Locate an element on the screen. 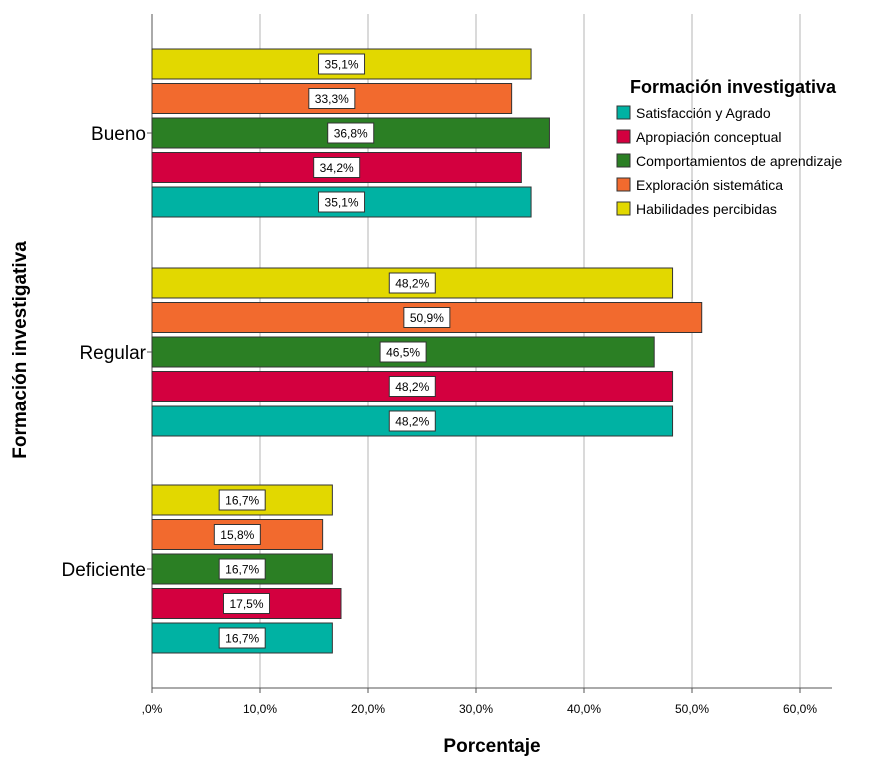  x-axis-title: Porcentaje is located at coordinates (491, 746).